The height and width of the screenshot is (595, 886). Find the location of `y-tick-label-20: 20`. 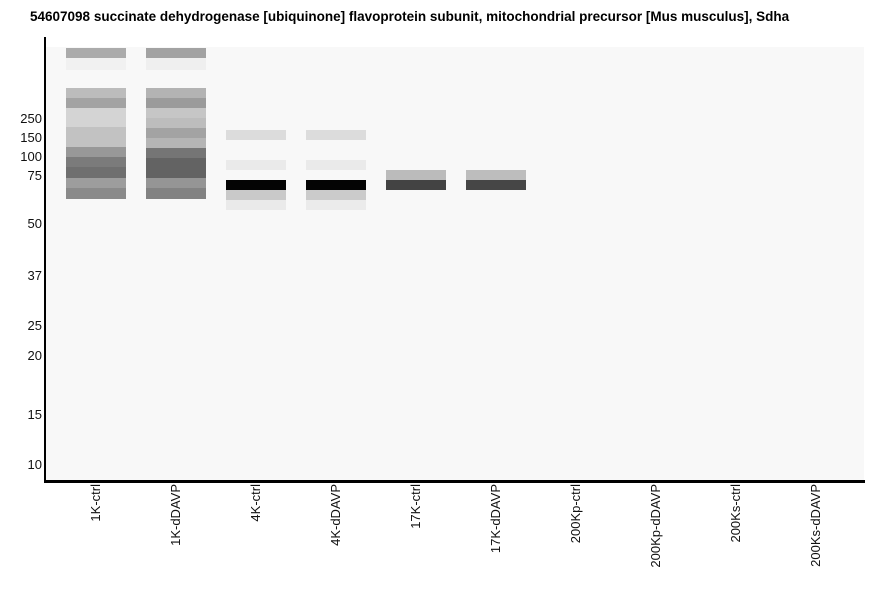

y-tick-label-20: 20 is located at coordinates (34, 355).